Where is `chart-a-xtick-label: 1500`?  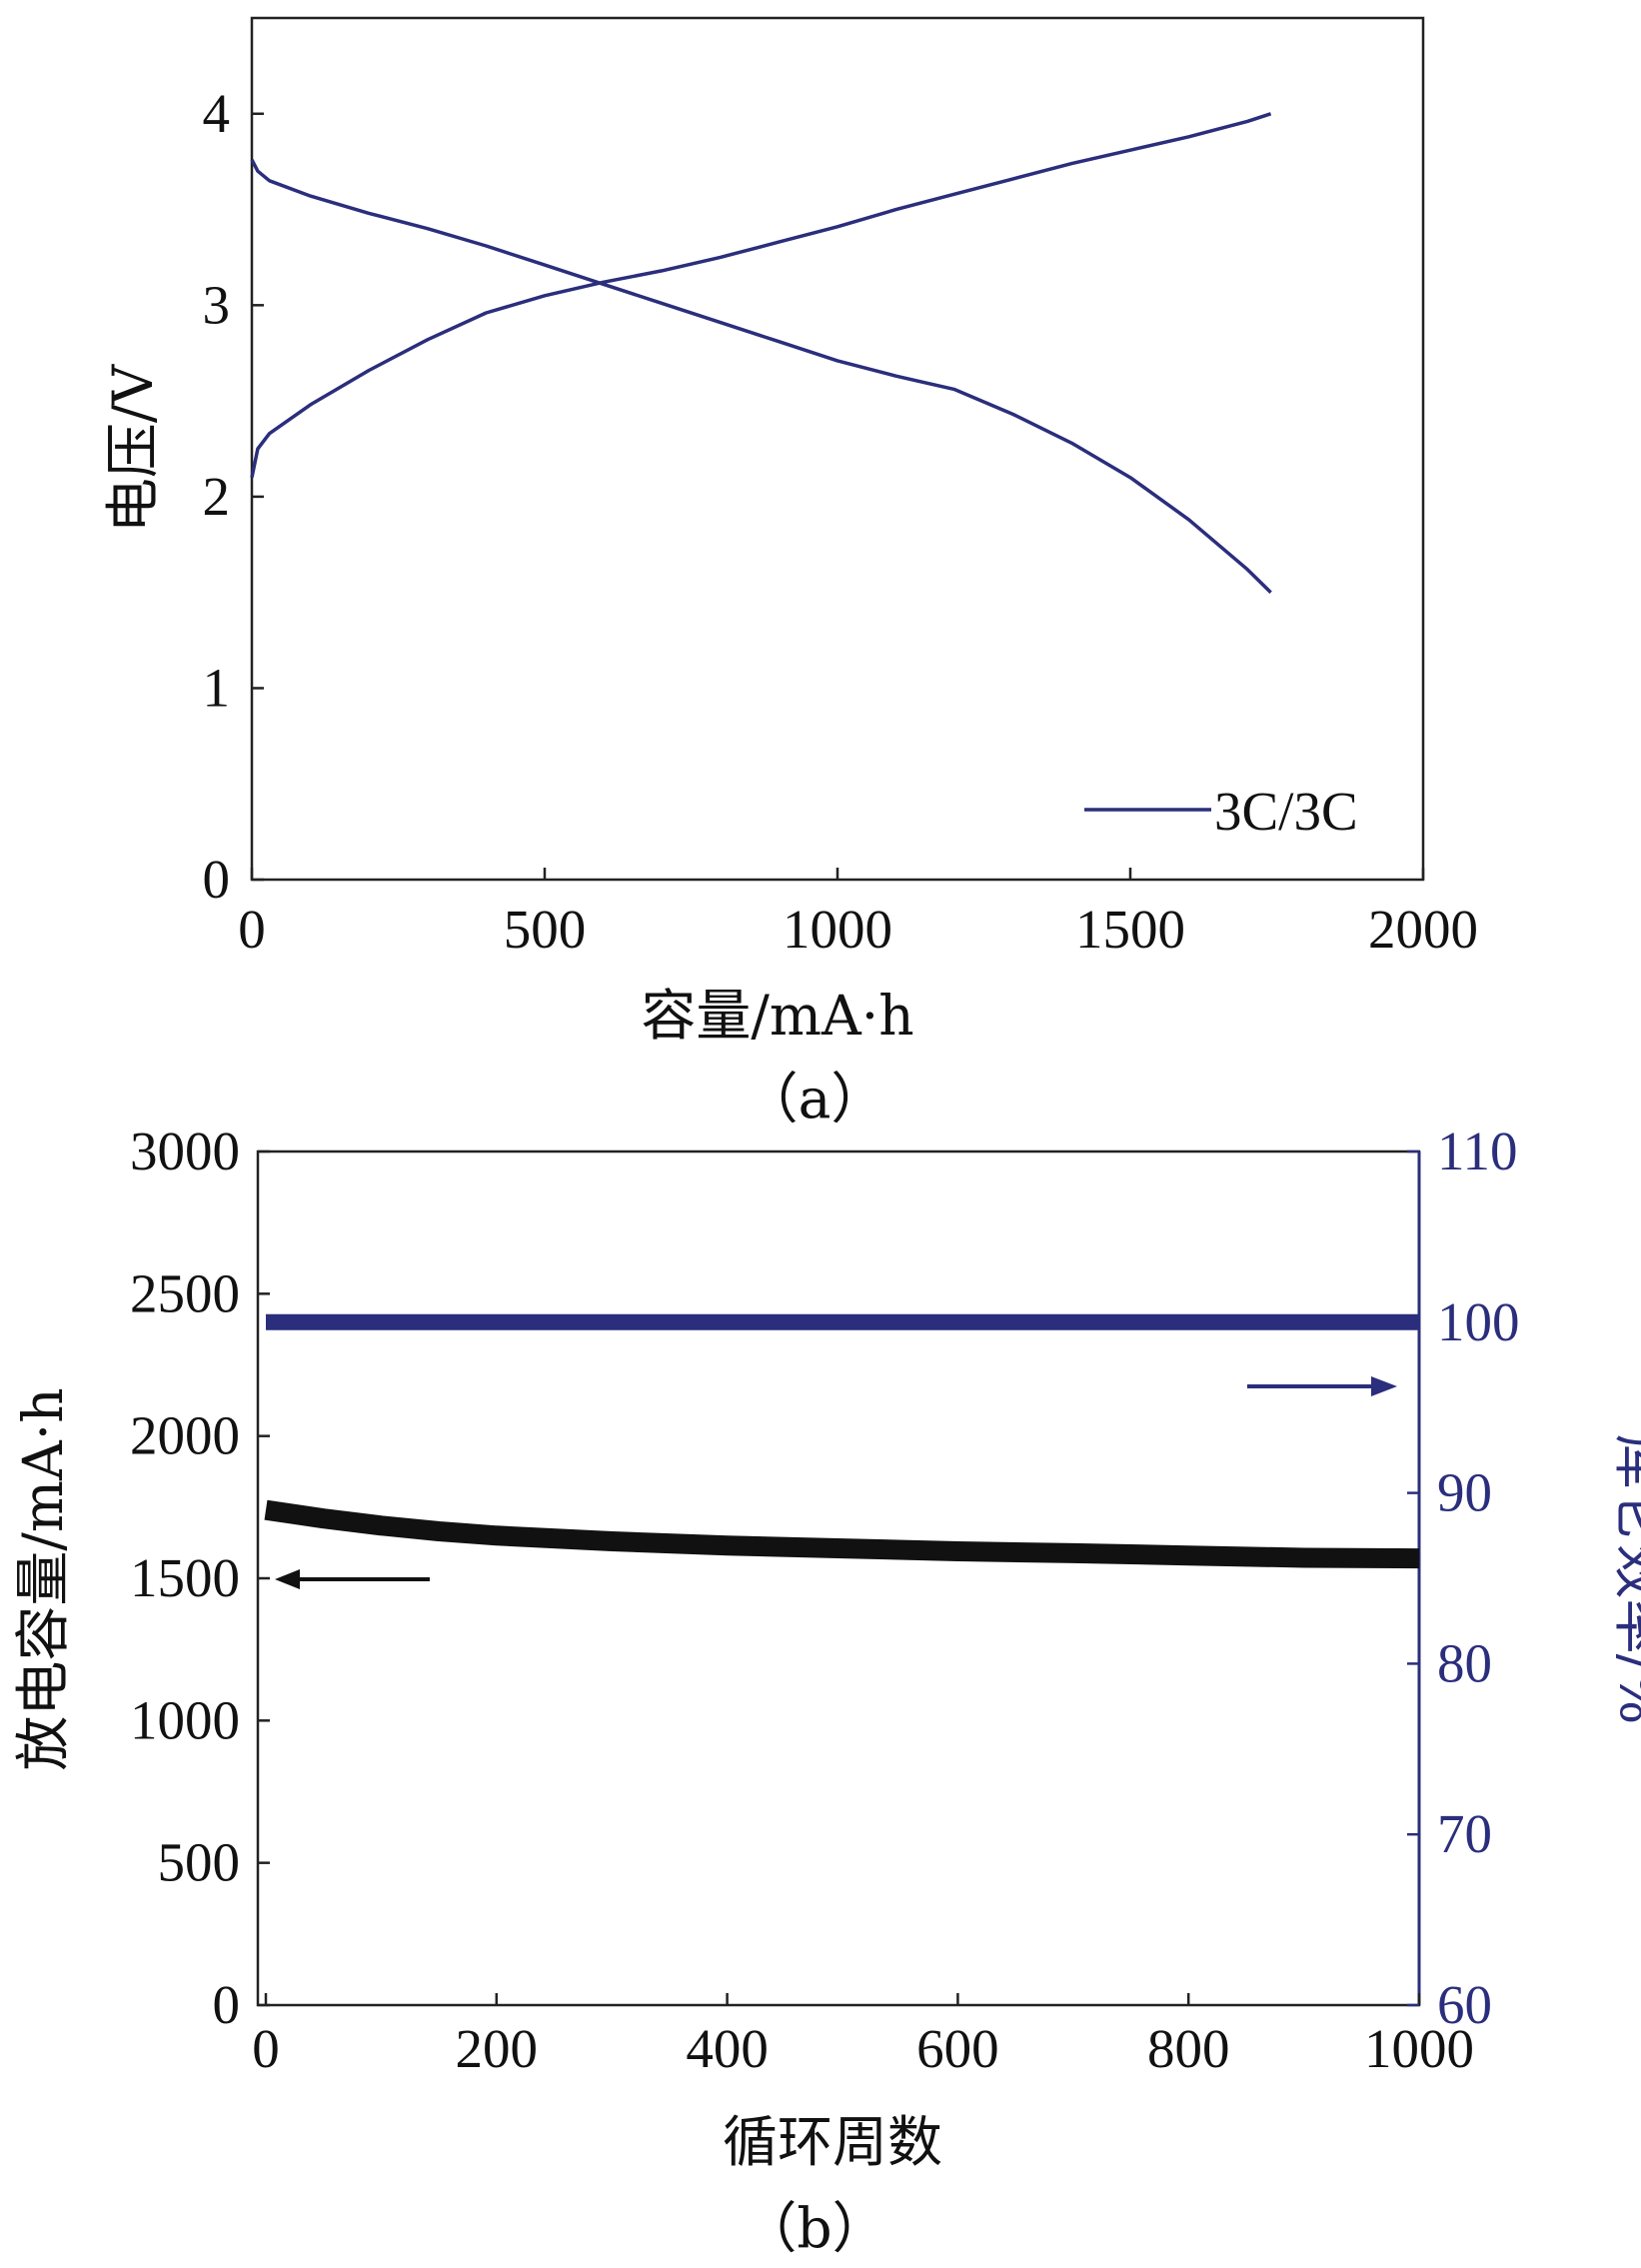
chart-a-xtick-label: 1500 is located at coordinates (1130, 930).